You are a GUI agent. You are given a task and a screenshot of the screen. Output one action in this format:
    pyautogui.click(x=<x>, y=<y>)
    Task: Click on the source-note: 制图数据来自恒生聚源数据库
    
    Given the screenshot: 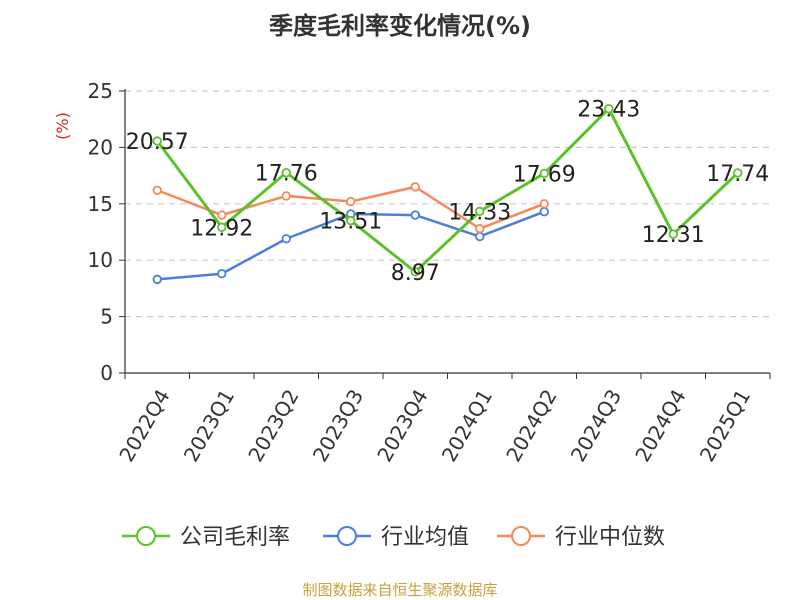 What is the action you would take?
    pyautogui.click(x=399, y=590)
    